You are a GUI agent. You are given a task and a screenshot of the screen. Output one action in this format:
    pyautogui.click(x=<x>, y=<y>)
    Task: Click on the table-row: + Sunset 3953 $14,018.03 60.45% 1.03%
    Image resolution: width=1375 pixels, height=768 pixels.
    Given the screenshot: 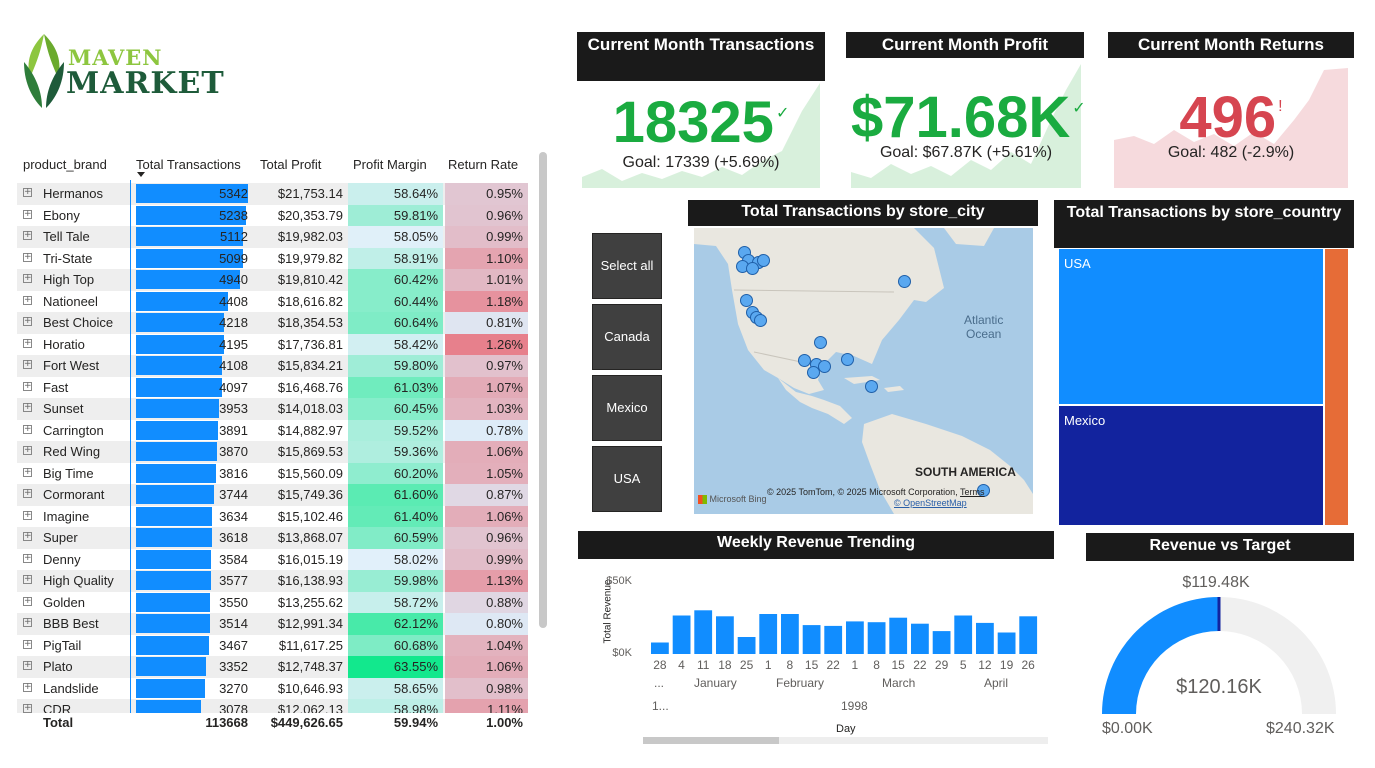 What is the action you would take?
    pyautogui.click(x=272, y=409)
    